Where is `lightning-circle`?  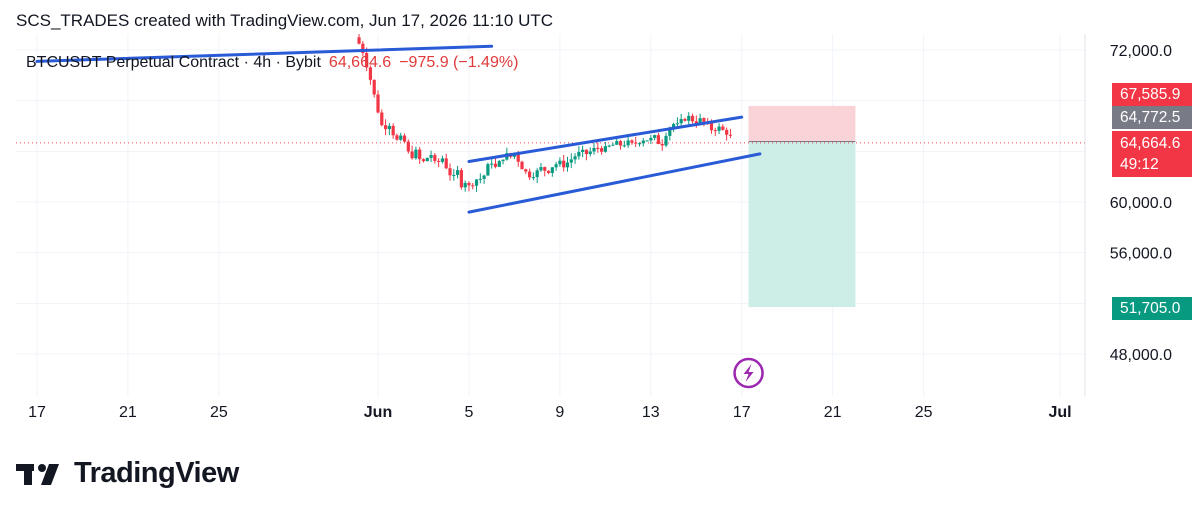 lightning-circle is located at coordinates (748, 373).